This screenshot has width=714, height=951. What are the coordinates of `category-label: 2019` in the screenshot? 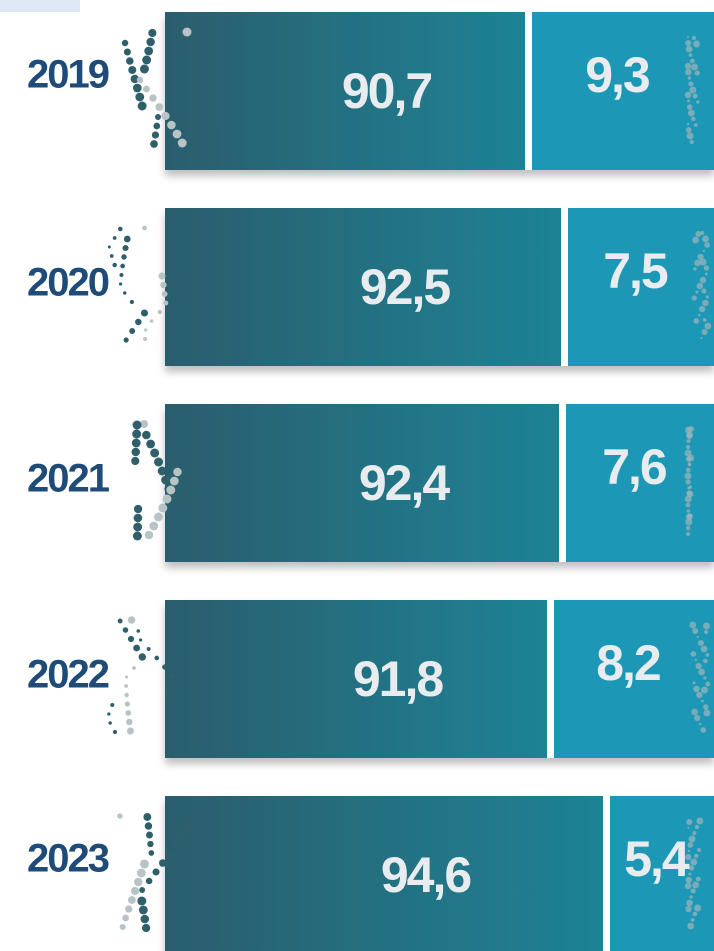 It's located at (68, 75).